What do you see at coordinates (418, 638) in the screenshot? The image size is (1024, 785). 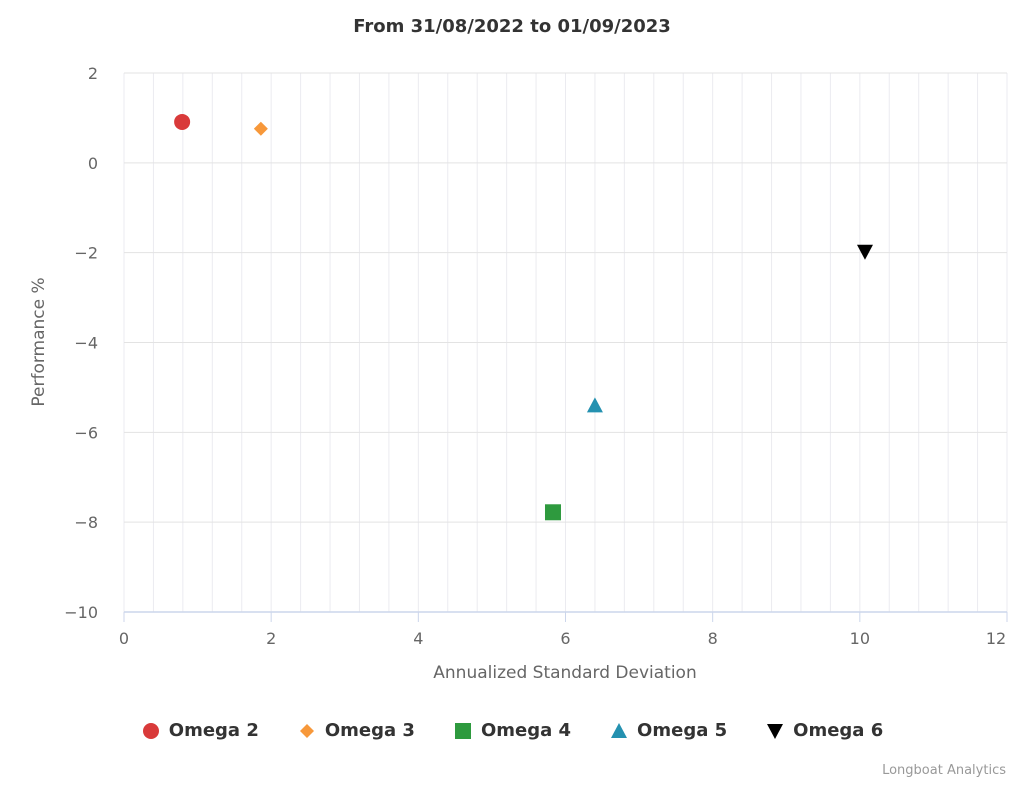 I see `x-tick-label: 4` at bounding box center [418, 638].